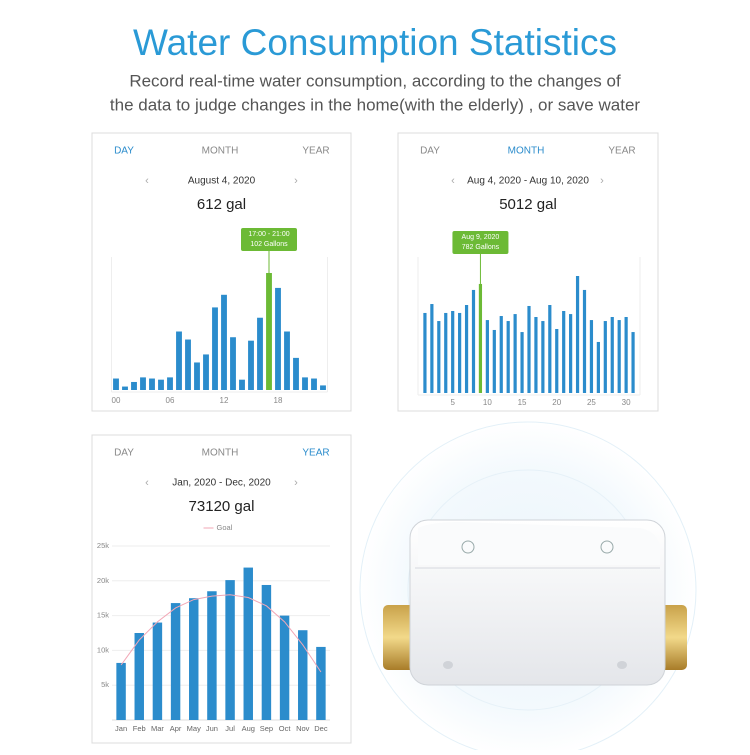 The image size is (750, 755). Describe the element at coordinates (375, 42) in the screenshot. I see `title: Water Consumption Statistics` at that location.